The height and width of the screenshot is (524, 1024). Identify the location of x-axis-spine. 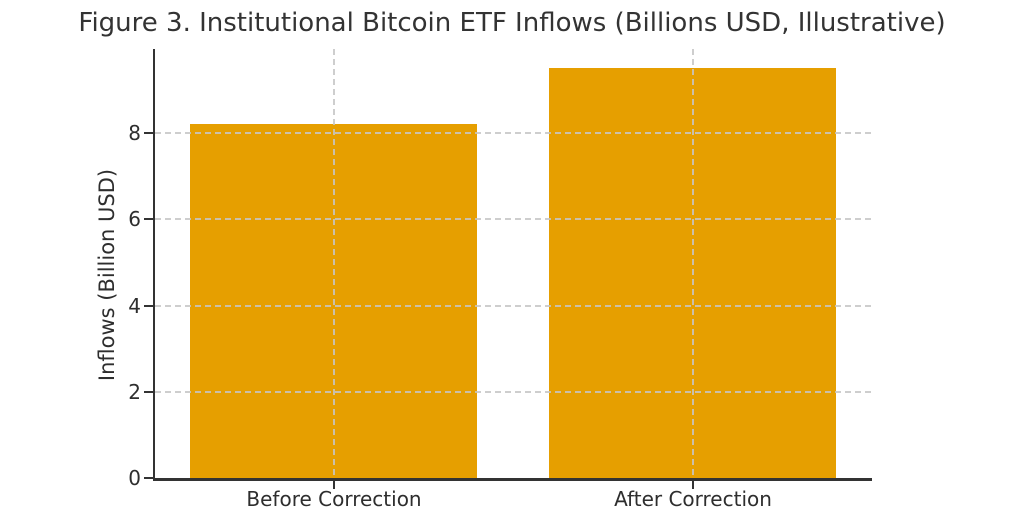
(512, 479).